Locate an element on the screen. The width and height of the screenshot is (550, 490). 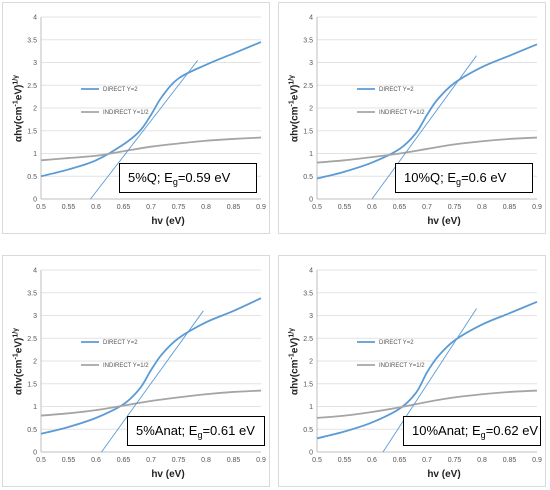
band-gap-value: =0.62 eV is located at coordinates (512, 430).